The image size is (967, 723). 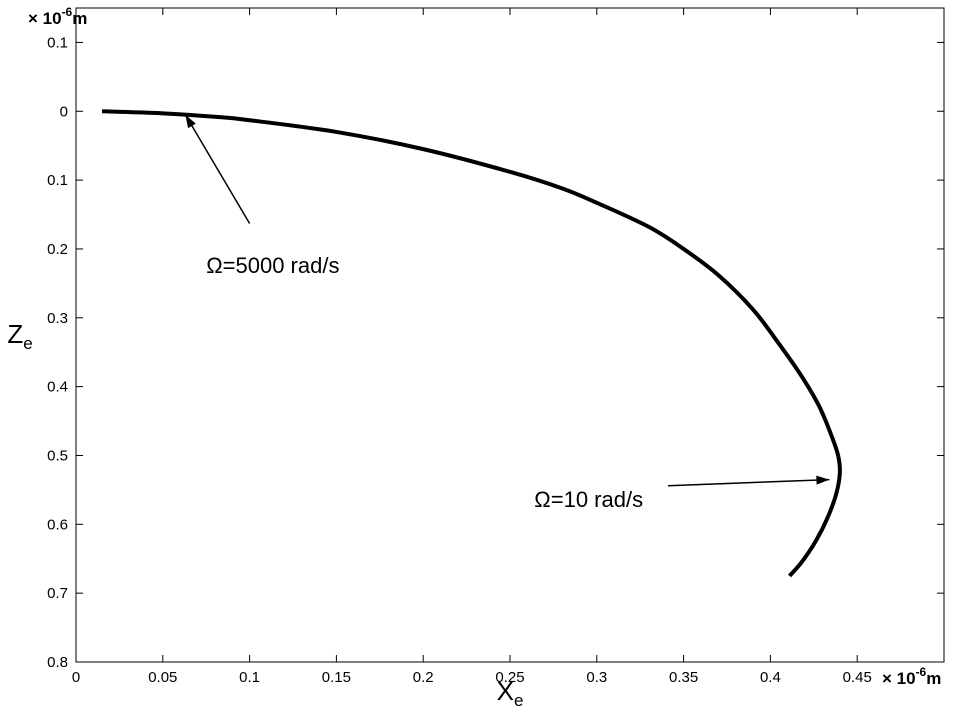 I want to click on y-tick-label: 0, so click(x=64, y=111).